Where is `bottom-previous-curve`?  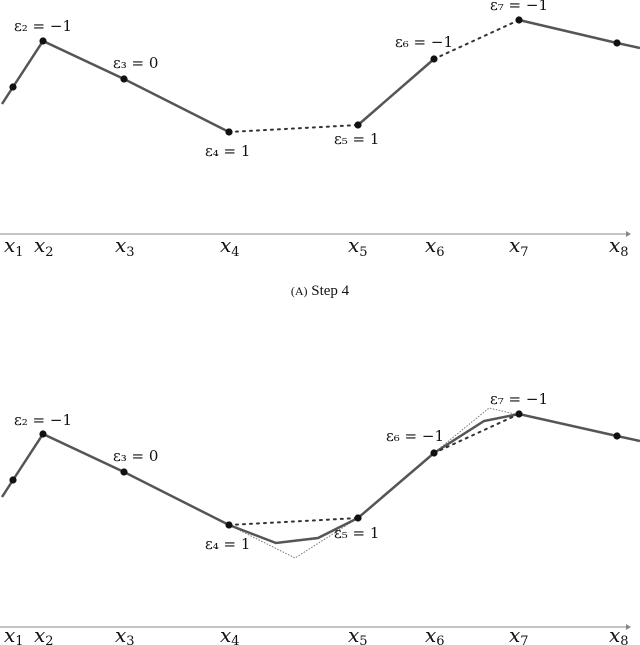 bottom-previous-curve is located at coordinates (293, 538).